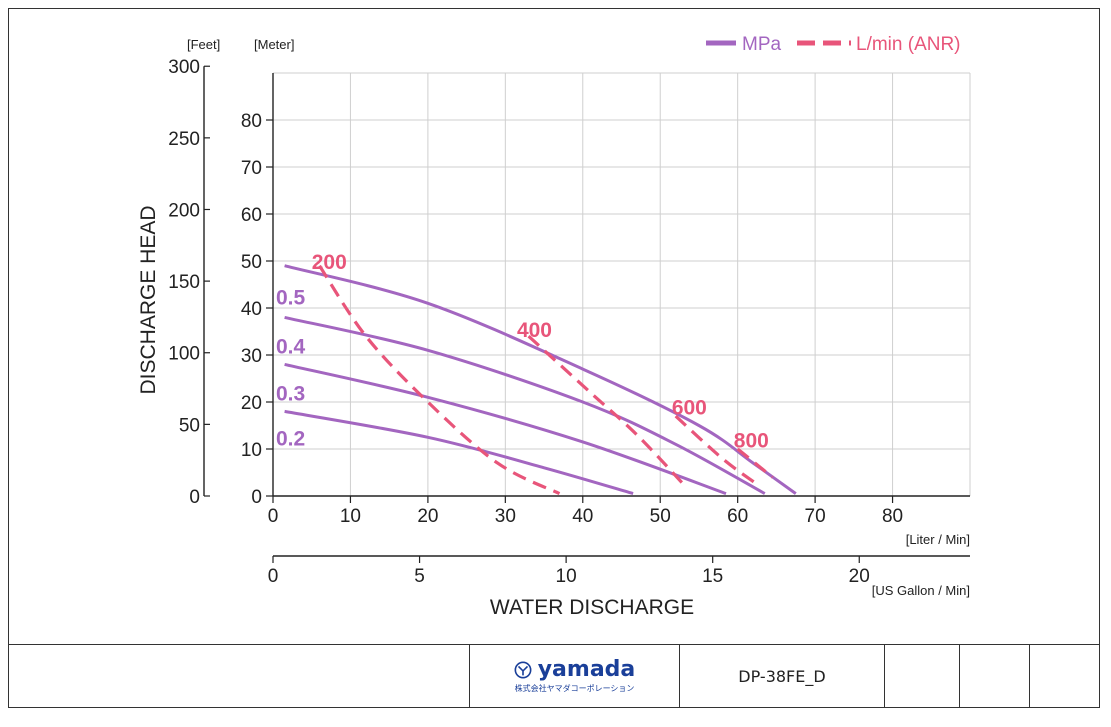 This screenshot has width=1111, height=727. Describe the element at coordinates (419, 576) in the screenshot. I see `x-gallon-tick-label: 5` at that location.